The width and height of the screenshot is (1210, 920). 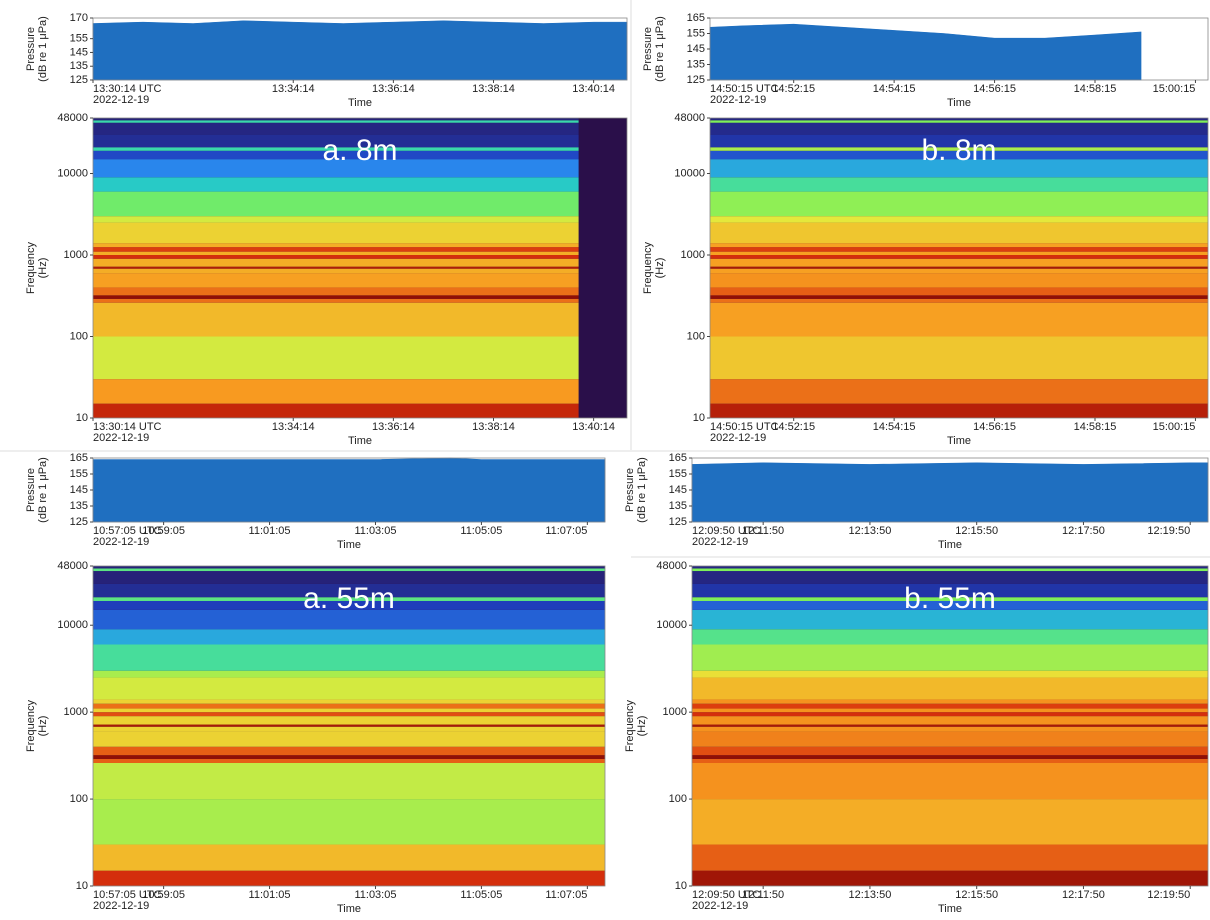 What do you see at coordinates (163, 531) in the screenshot?
I see `x-tick-label: 10:59:05` at bounding box center [163, 531].